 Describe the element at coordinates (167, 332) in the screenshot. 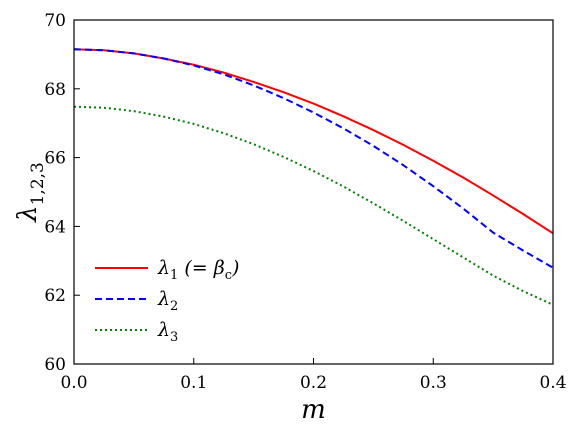

I see `legend-label: λ3` at that location.